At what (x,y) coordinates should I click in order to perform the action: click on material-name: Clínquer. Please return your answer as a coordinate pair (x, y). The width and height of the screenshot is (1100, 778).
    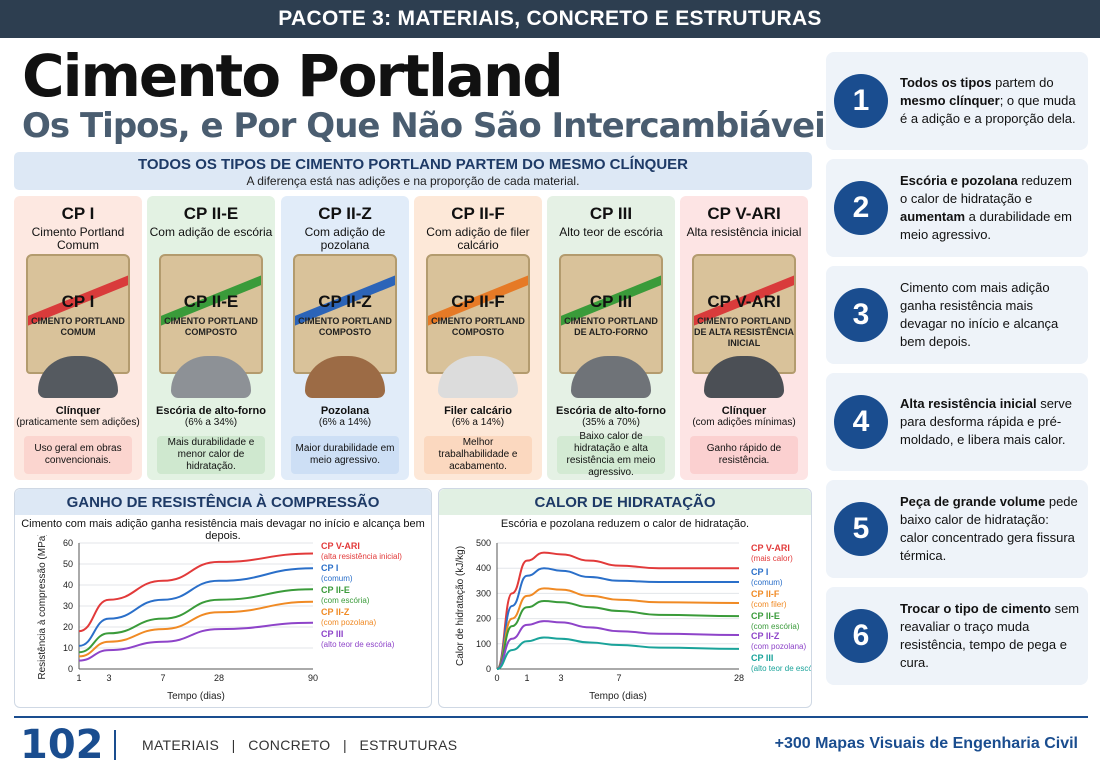
    Looking at the image, I should click on (744, 411).